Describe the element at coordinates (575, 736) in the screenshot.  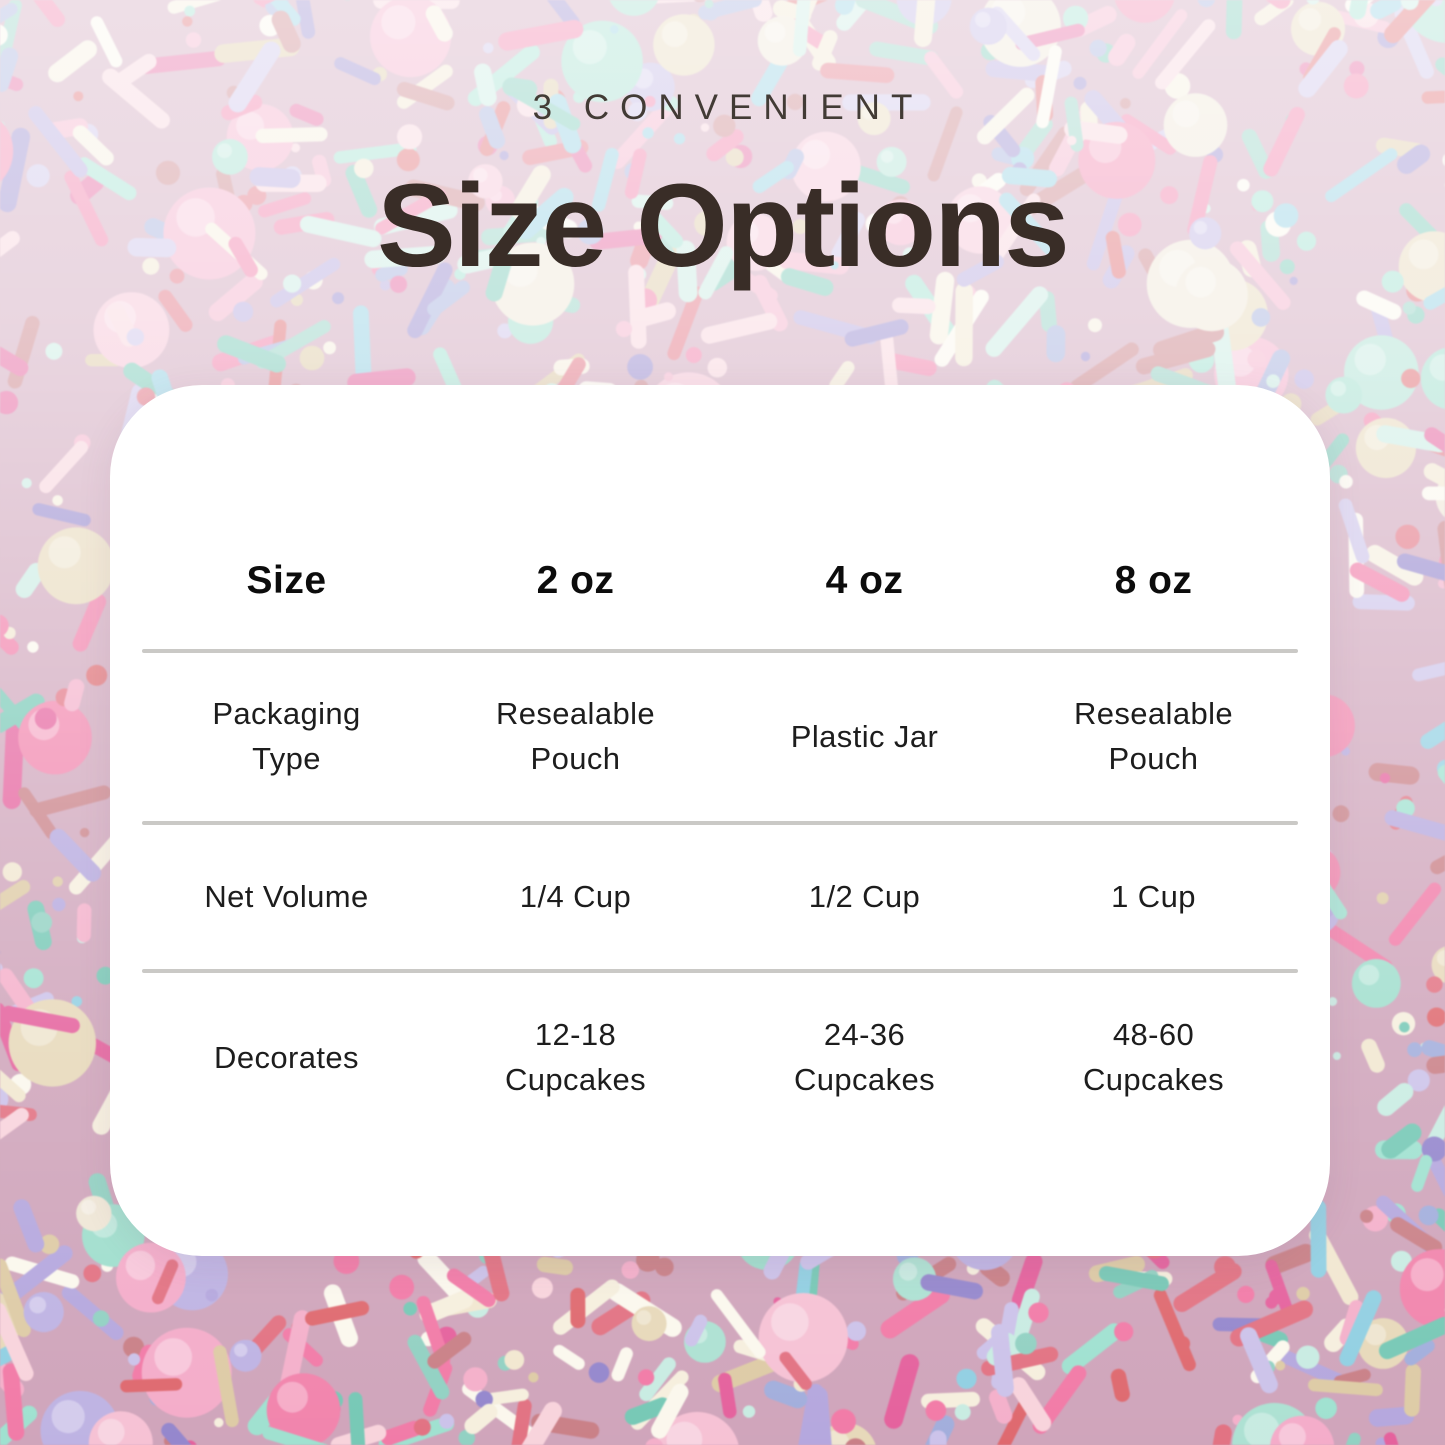
I see `packaging-2oz: Resealable Pouch` at that location.